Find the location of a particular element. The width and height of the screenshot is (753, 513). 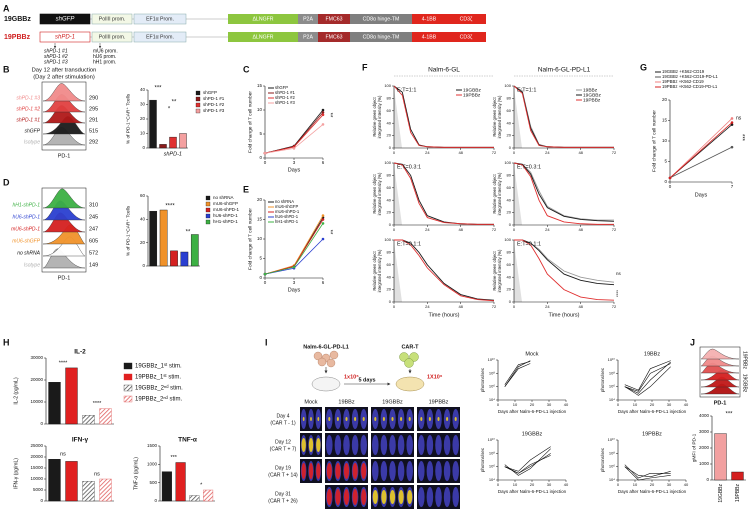

y-tick-label: 3000 is located at coordinates (704, 431).